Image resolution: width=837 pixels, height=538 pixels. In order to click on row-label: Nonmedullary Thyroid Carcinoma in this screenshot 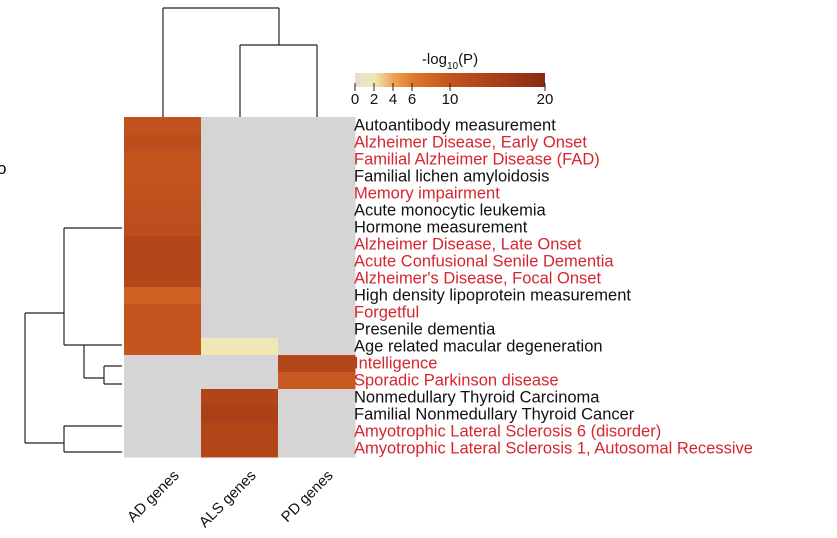, I will do `click(477, 398)`.